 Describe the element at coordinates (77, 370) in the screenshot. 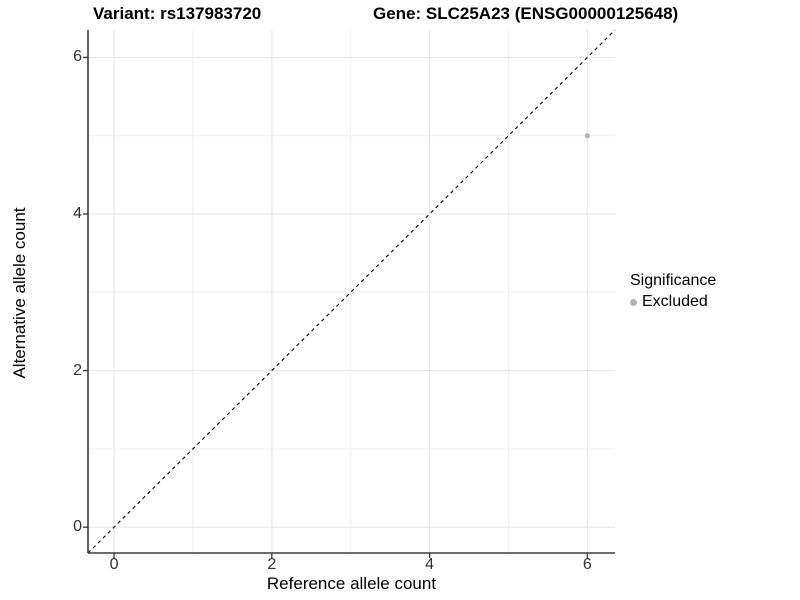

I see `y-tick-label: 2` at that location.